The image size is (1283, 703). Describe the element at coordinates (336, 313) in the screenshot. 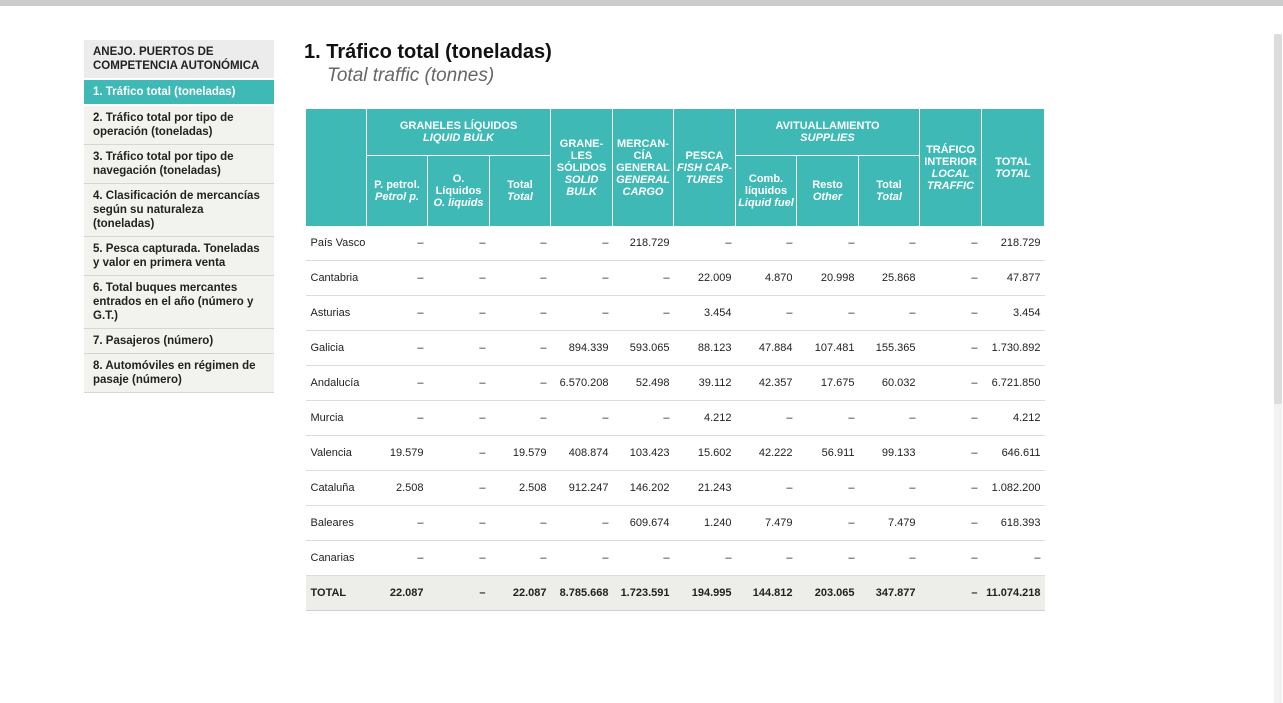

I see `region-name: Asturias` at that location.